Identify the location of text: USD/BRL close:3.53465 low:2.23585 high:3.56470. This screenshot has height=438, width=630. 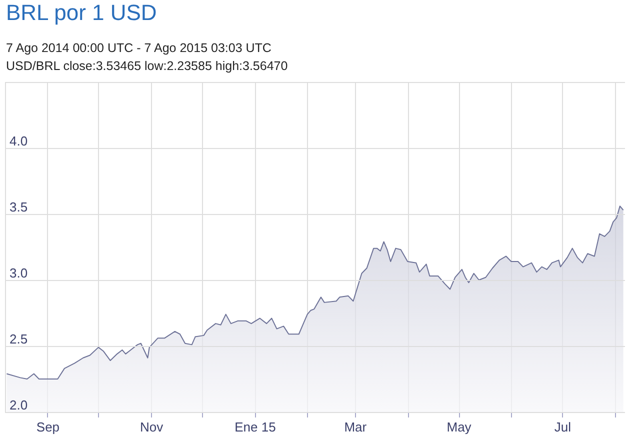
(147, 66).